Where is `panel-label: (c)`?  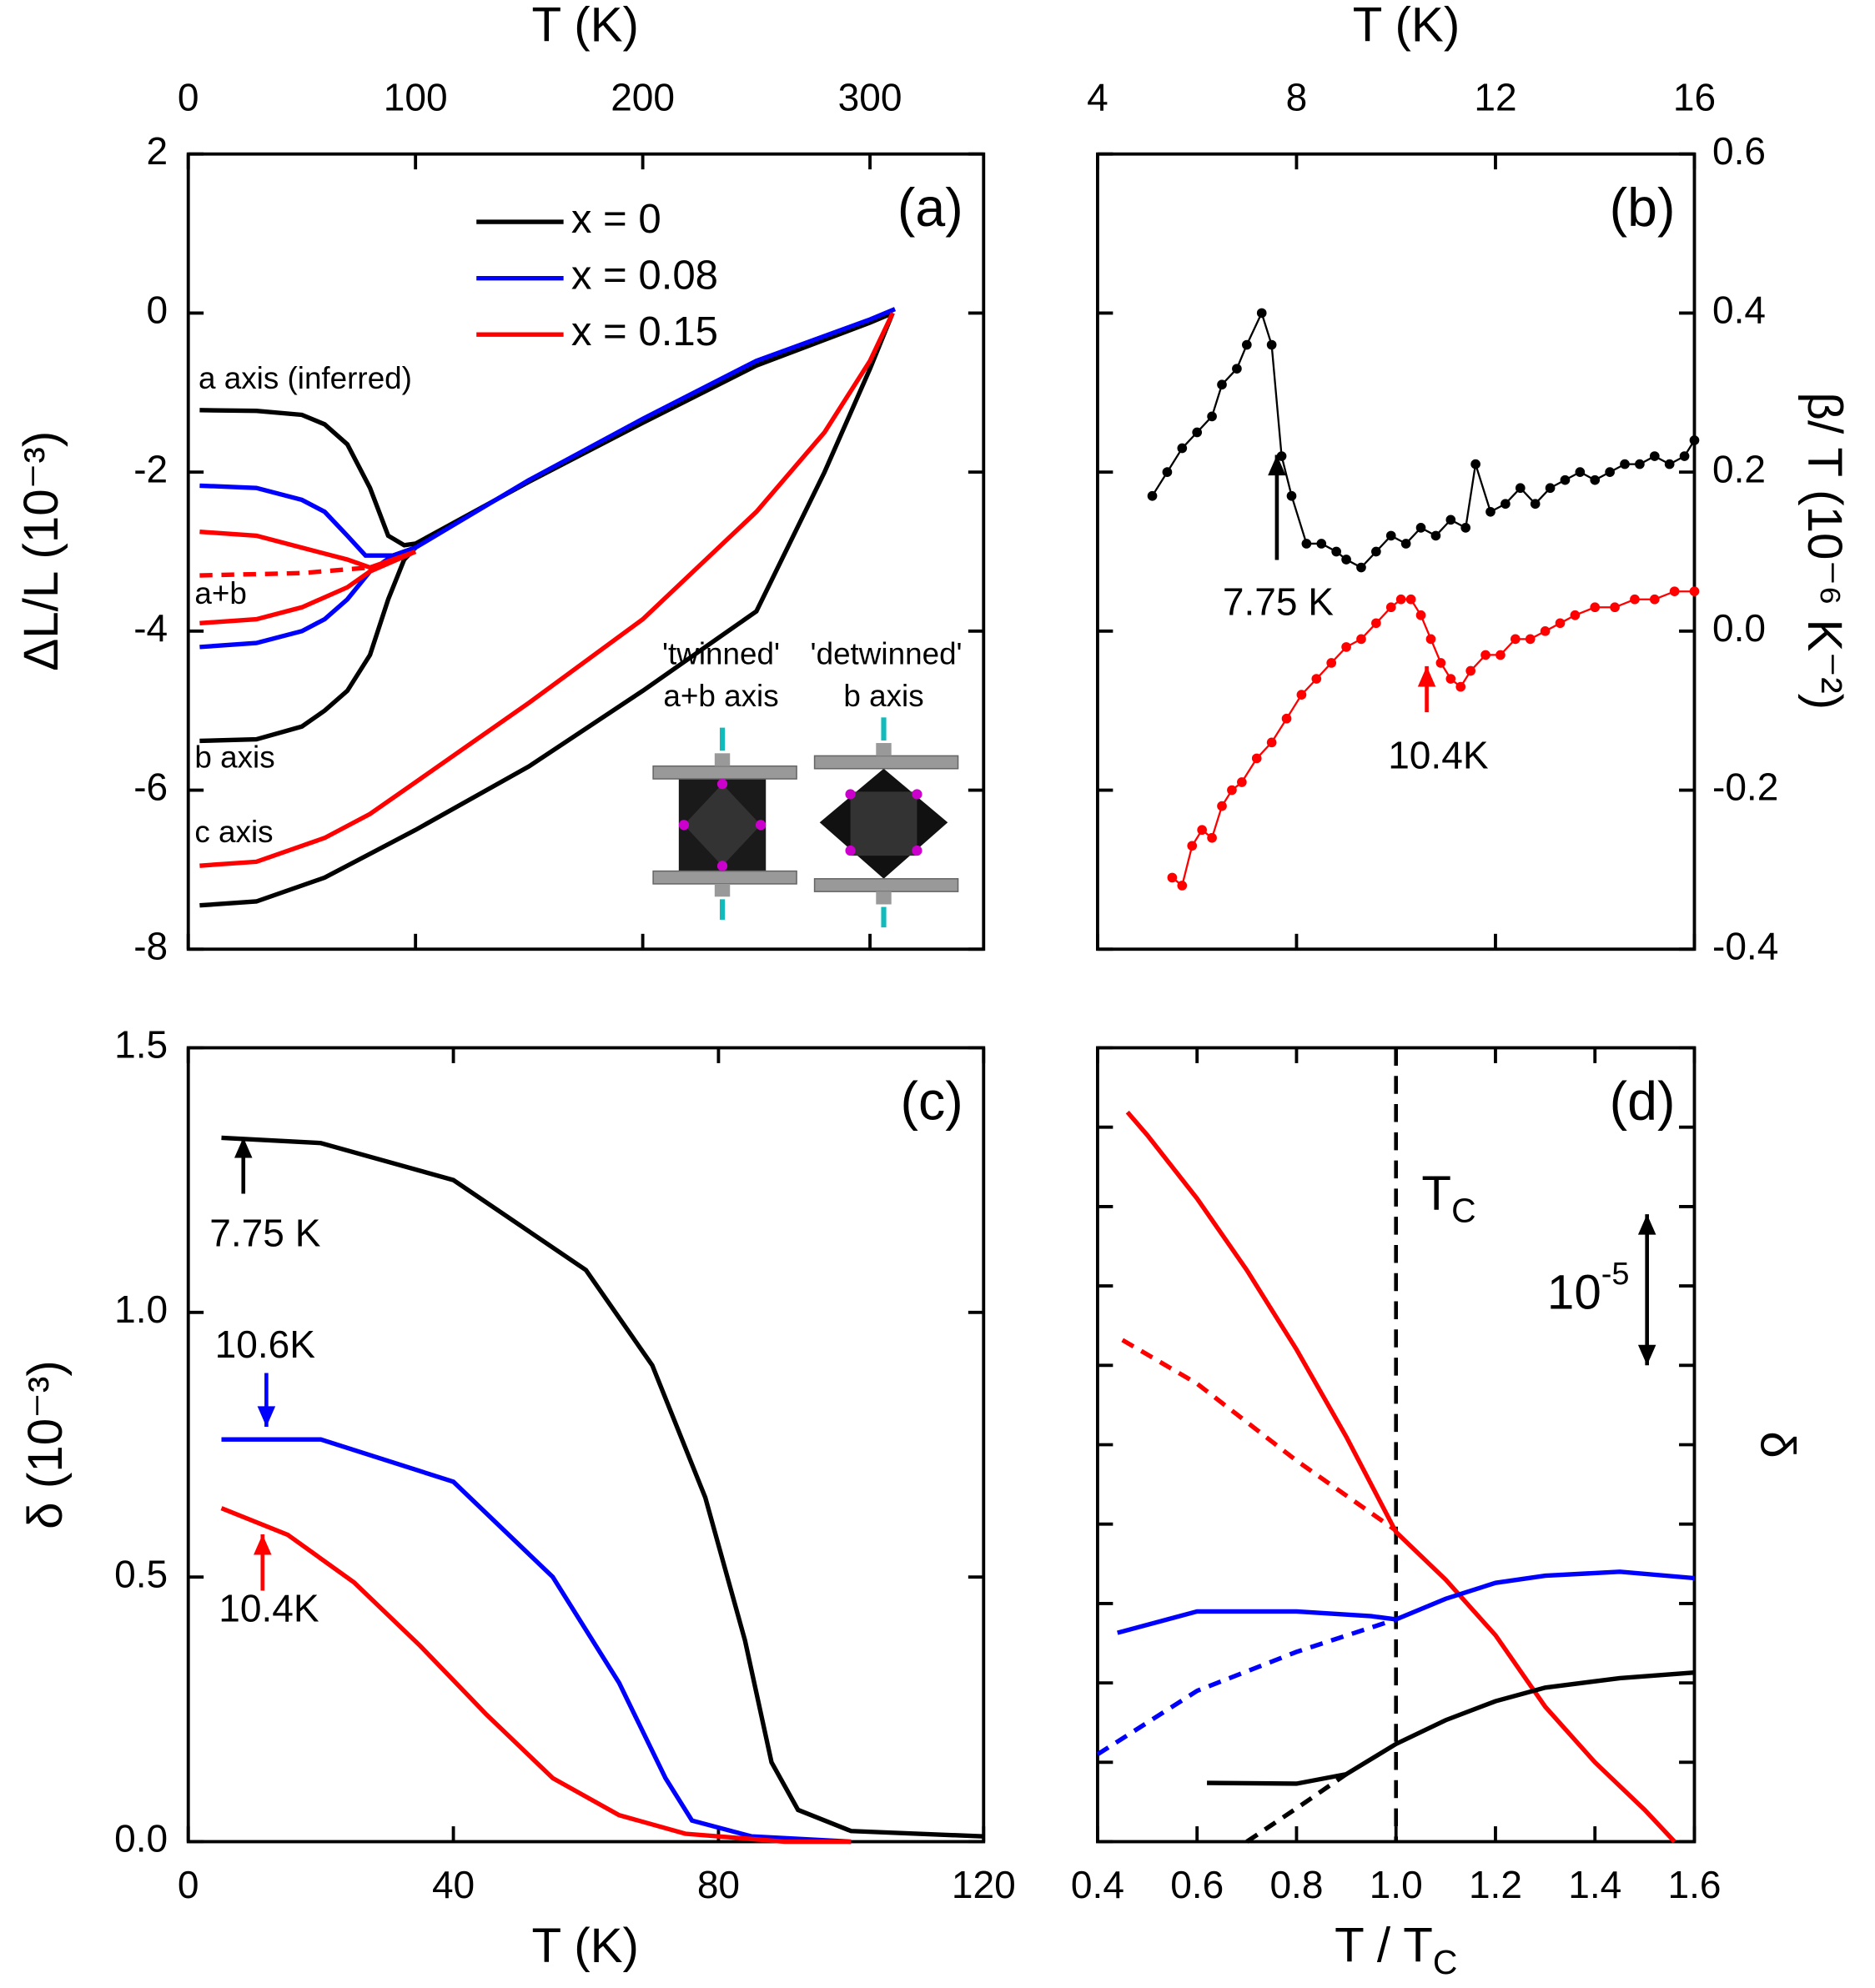
panel-label: (c) is located at coordinates (932, 1102).